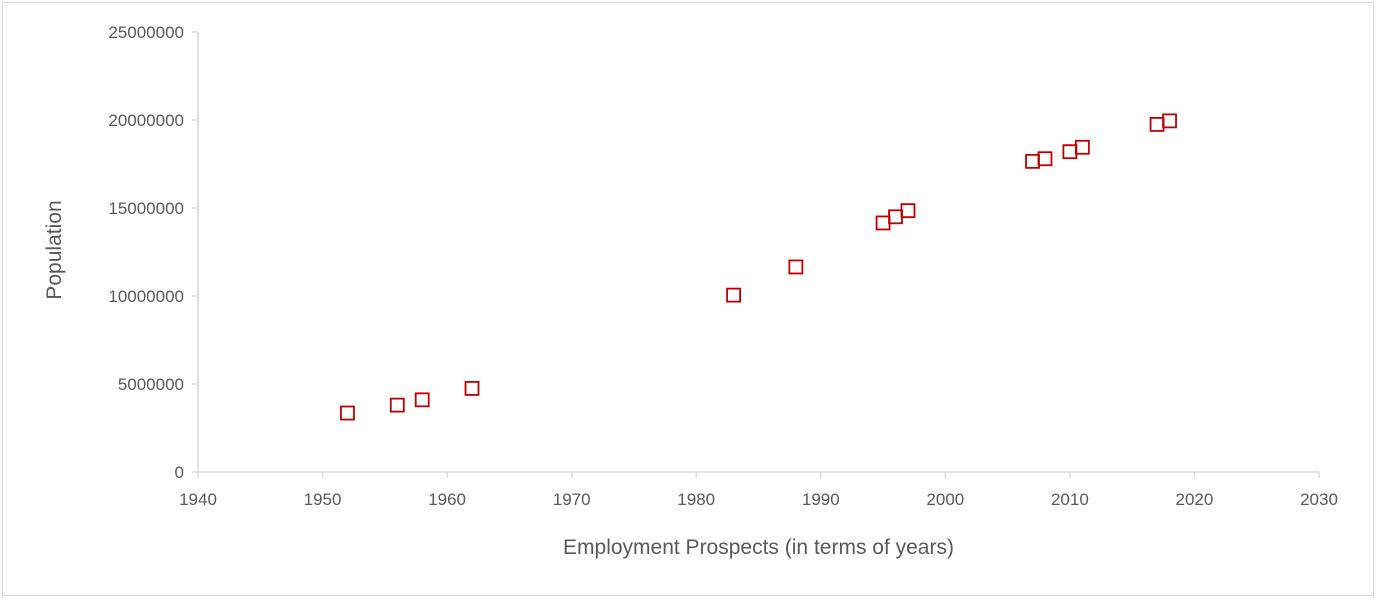 The height and width of the screenshot is (600, 1378). Describe the element at coordinates (146, 208) in the screenshot. I see `y-tick-label: 15000000` at that location.